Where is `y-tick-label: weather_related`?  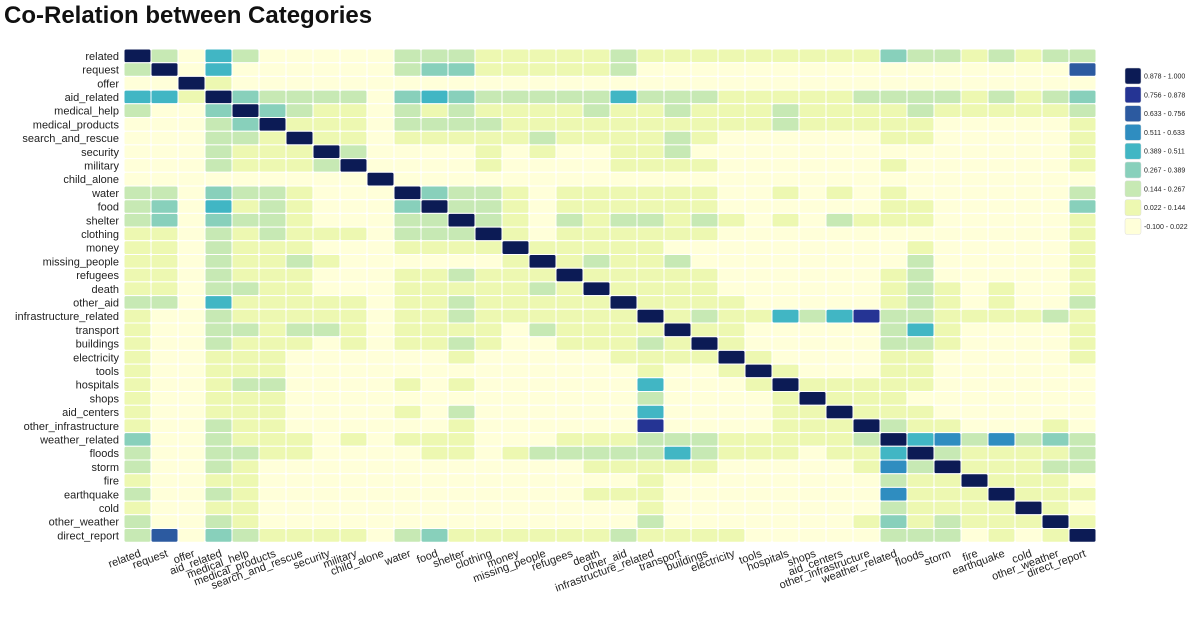
y-tick-label: weather_related is located at coordinates (79, 440).